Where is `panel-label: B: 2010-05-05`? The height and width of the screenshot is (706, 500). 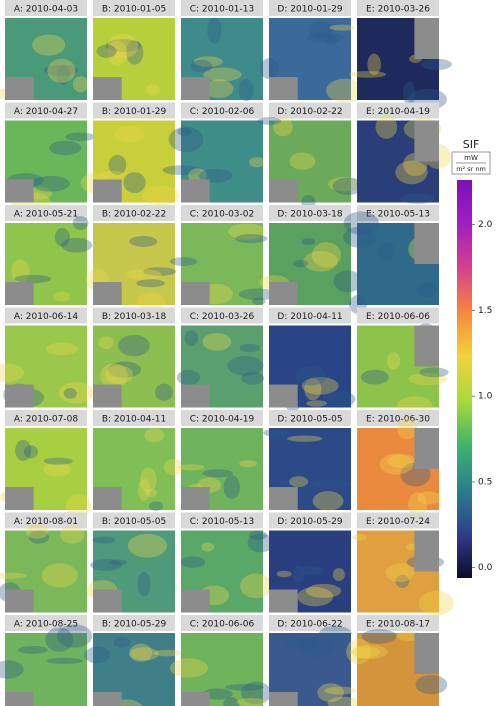
panel-label: B: 2010-05-05 is located at coordinates (134, 522).